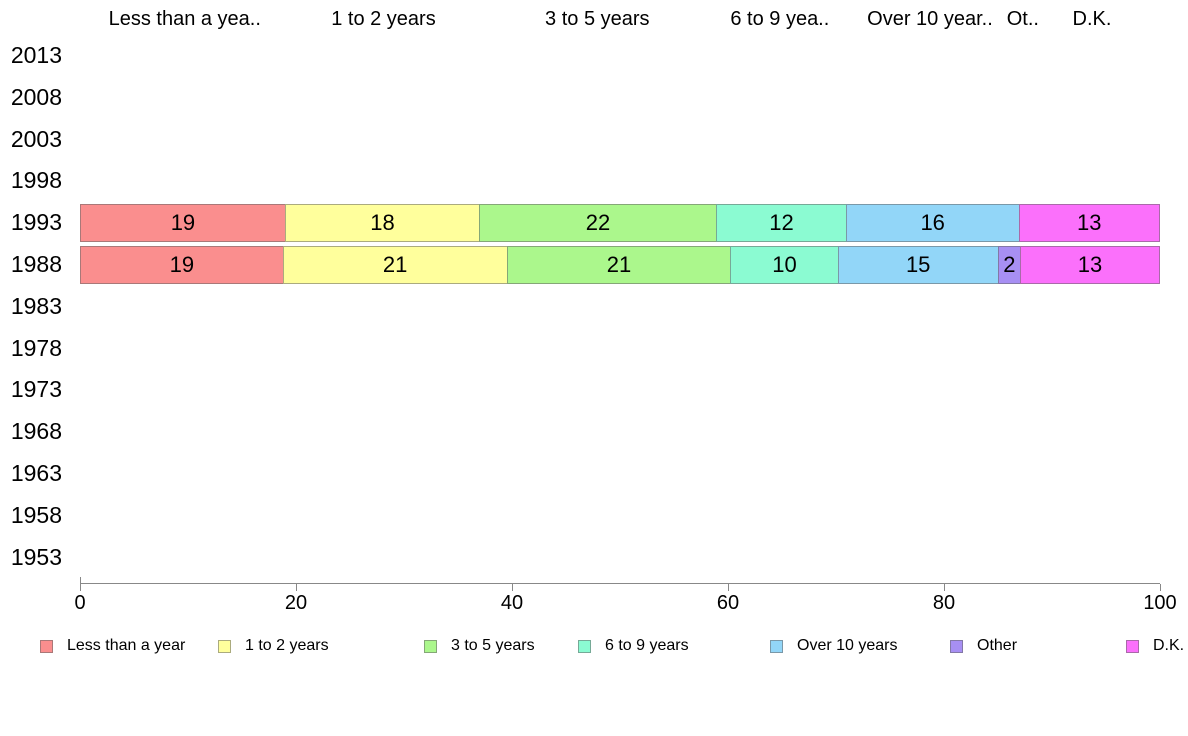 Image resolution: width=1188 pixels, height=736 pixels. Describe the element at coordinates (493, 645) in the screenshot. I see `legend-label-3-to-5-years: 3 to 5 years` at that location.